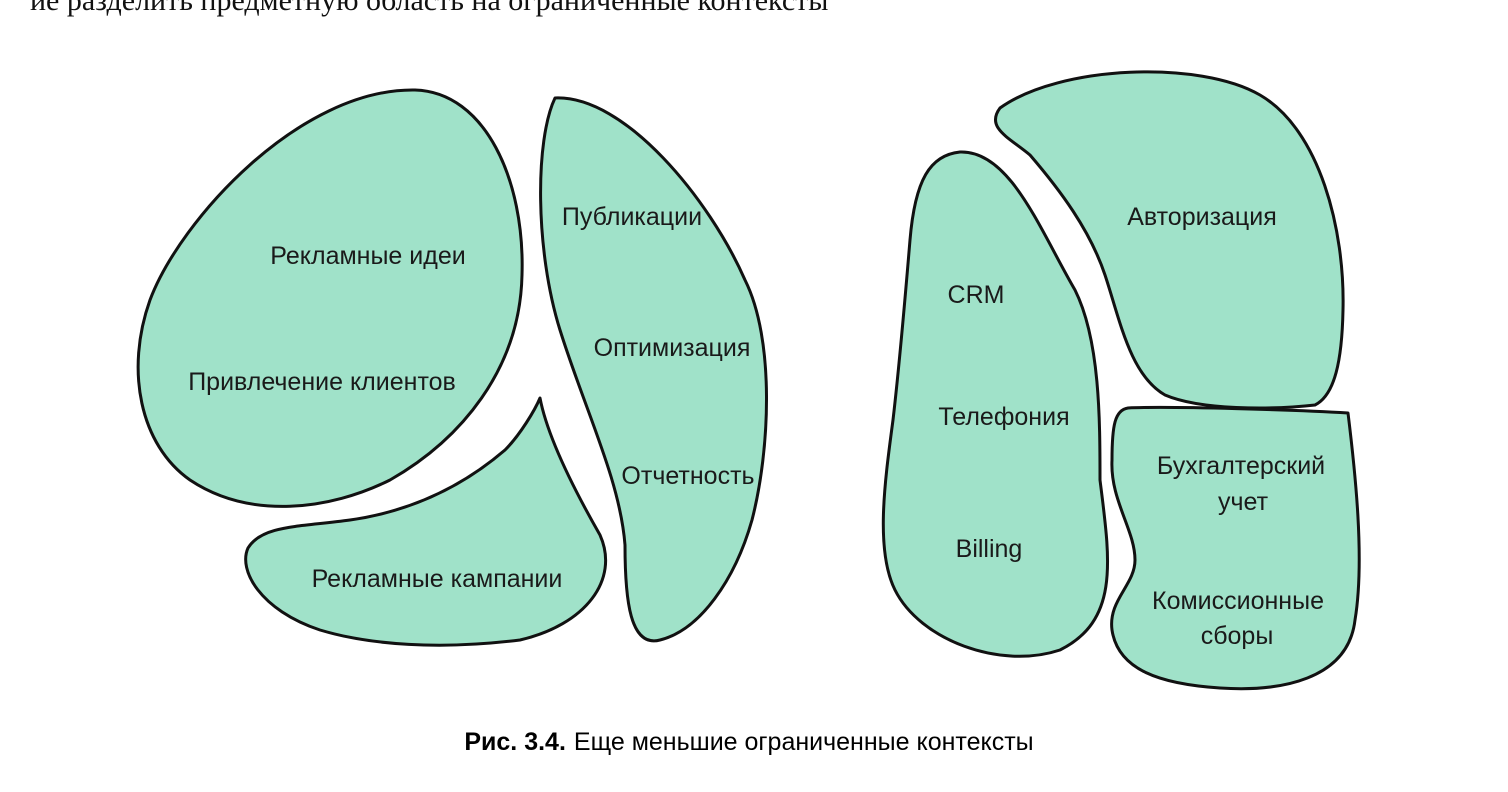 This screenshot has height=792, width=1508. I want to click on context-accounting: Бухгалтерский учет Комиссионные сборы, so click(1235, 548).